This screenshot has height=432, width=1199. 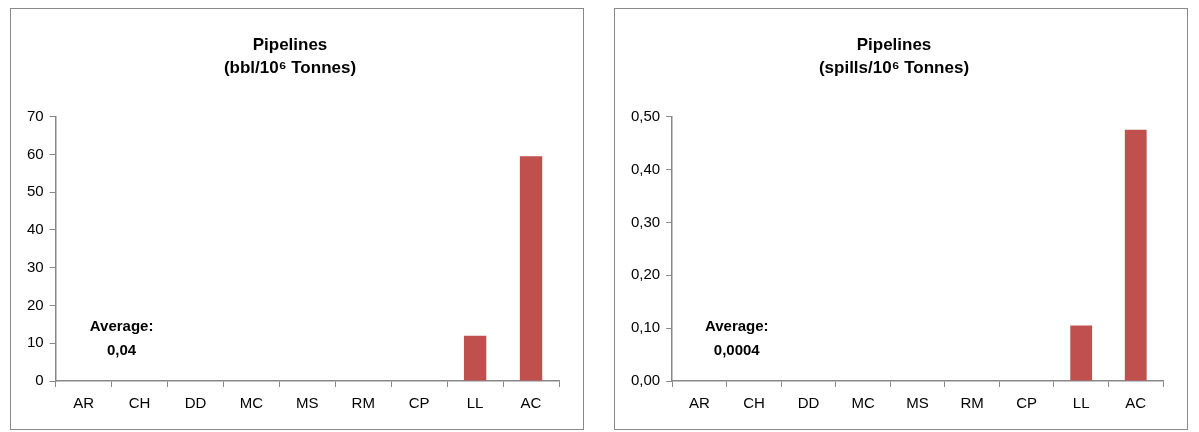 I want to click on annotation: Average: 0,04, so click(x=121, y=337).